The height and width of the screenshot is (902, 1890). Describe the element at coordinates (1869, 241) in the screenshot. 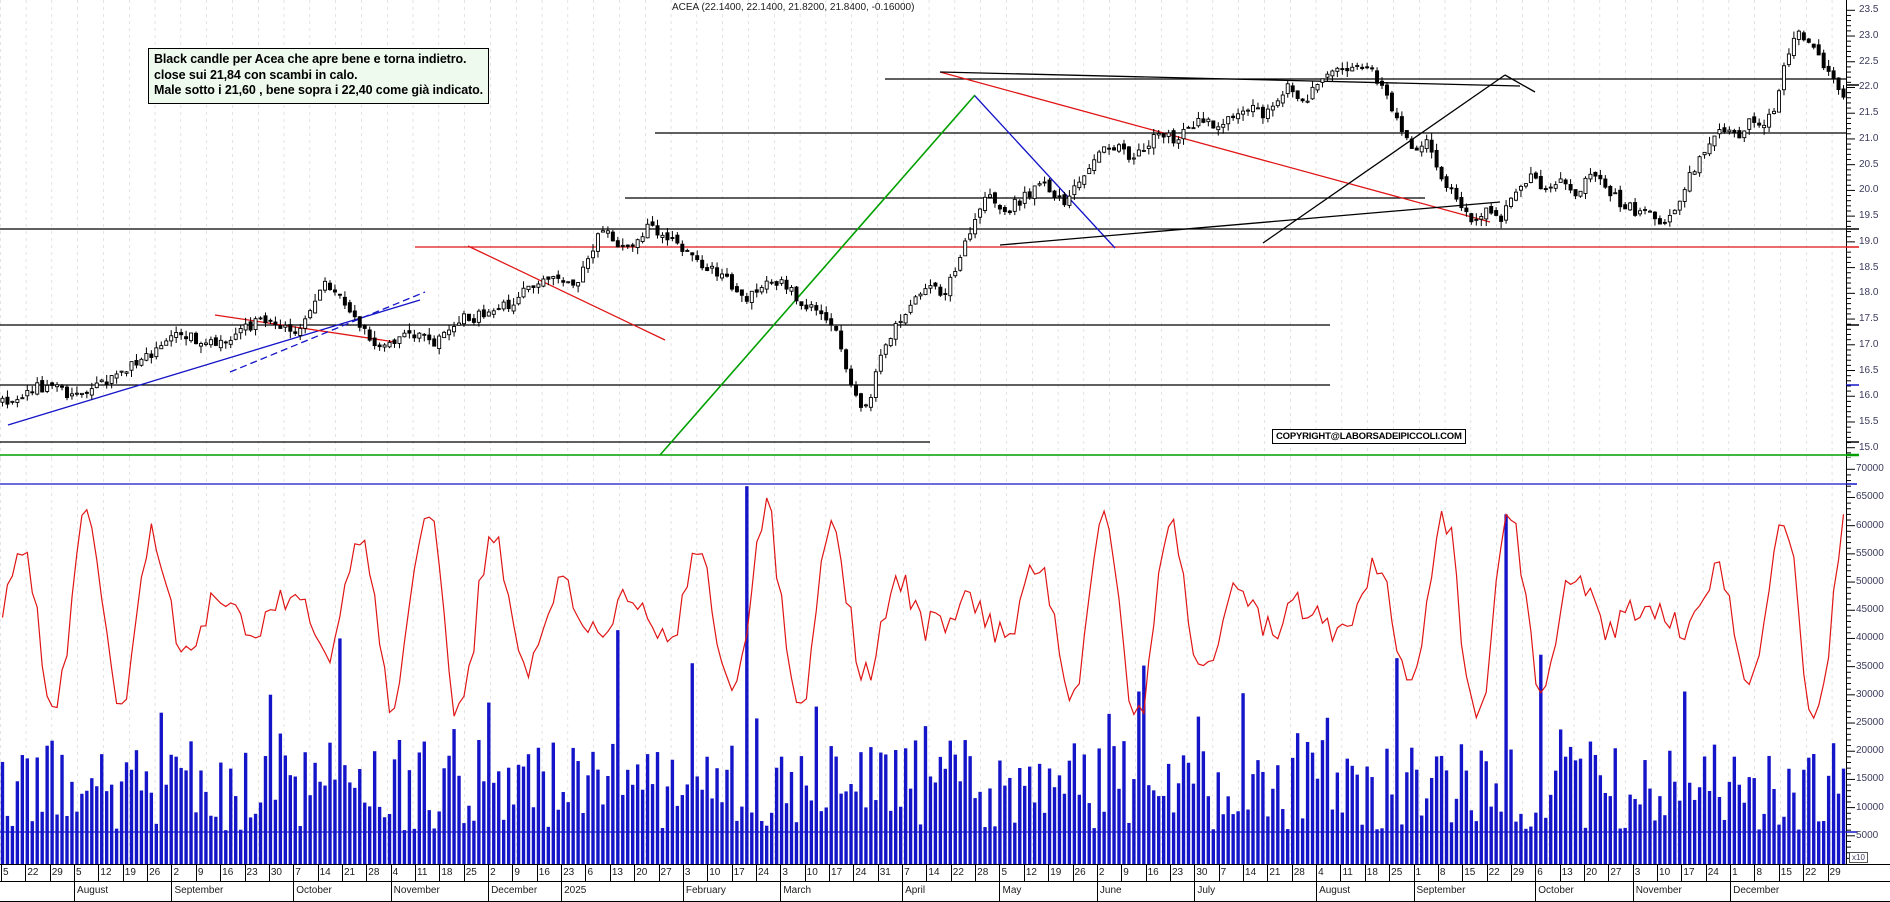

I see `price-tick-label: 19.0` at that location.